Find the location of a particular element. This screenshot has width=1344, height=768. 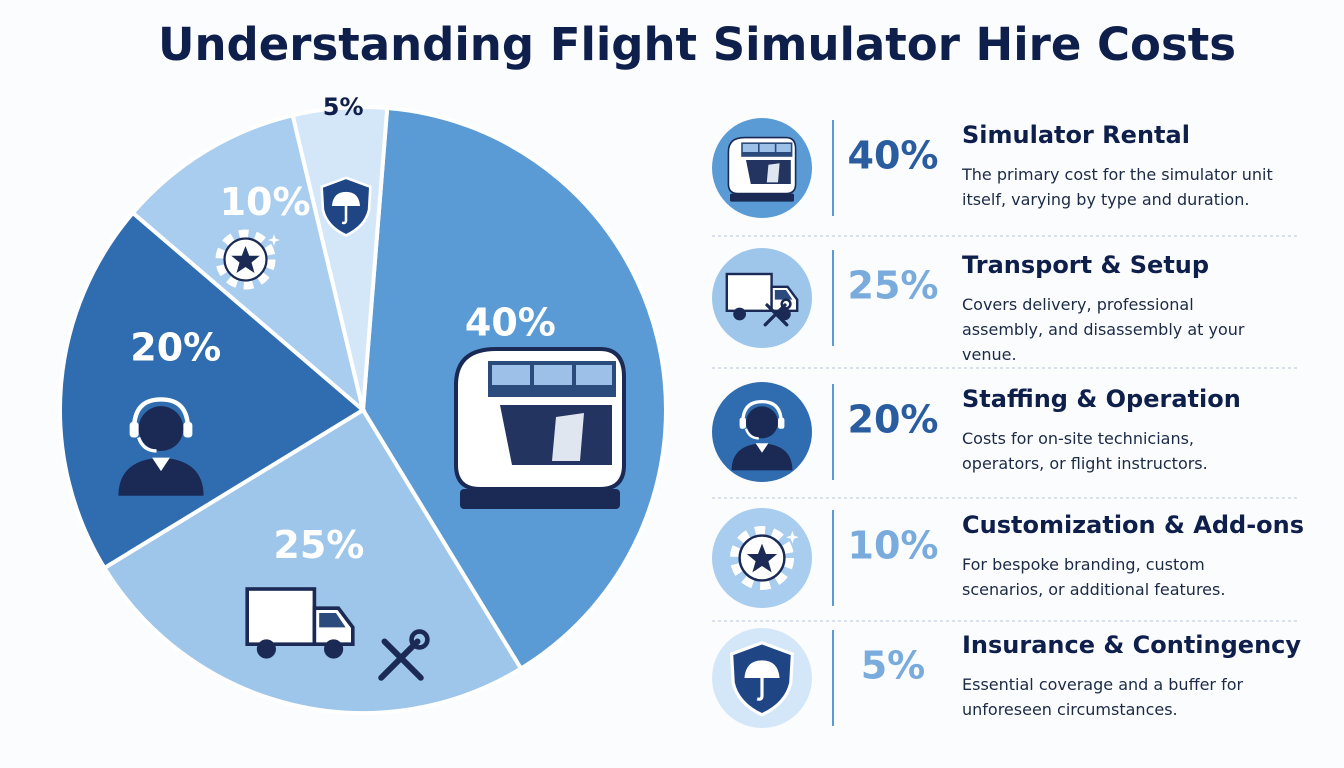

legend-icon is located at coordinates (762, 169).